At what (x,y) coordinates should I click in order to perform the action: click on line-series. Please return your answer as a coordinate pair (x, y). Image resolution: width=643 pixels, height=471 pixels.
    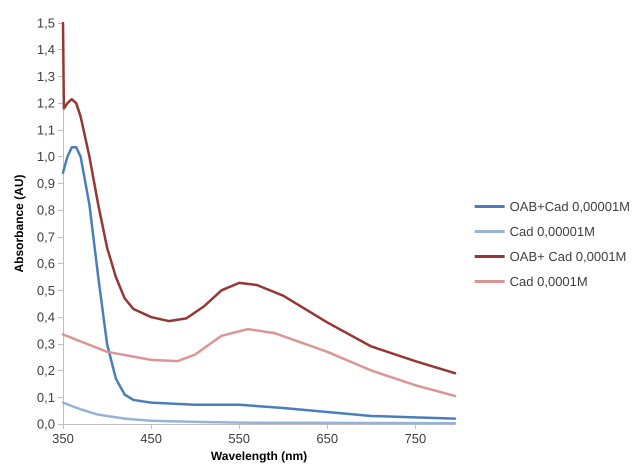
    Looking at the image, I should click on (259, 363).